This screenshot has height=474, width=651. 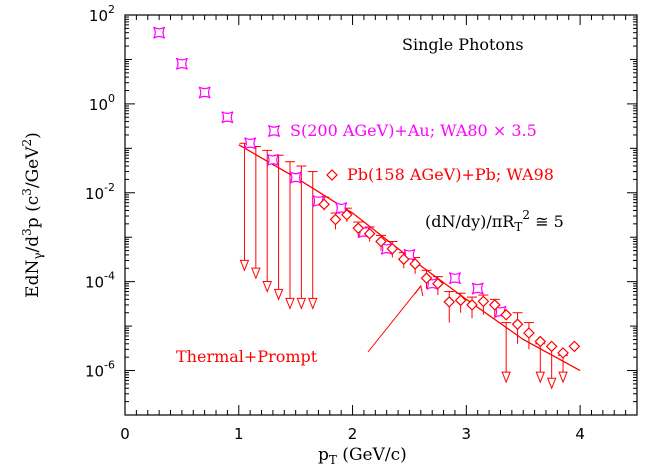 What do you see at coordinates (362, 456) in the screenshot?
I see `x-axis-label: pT (GeV/c)` at bounding box center [362, 456].